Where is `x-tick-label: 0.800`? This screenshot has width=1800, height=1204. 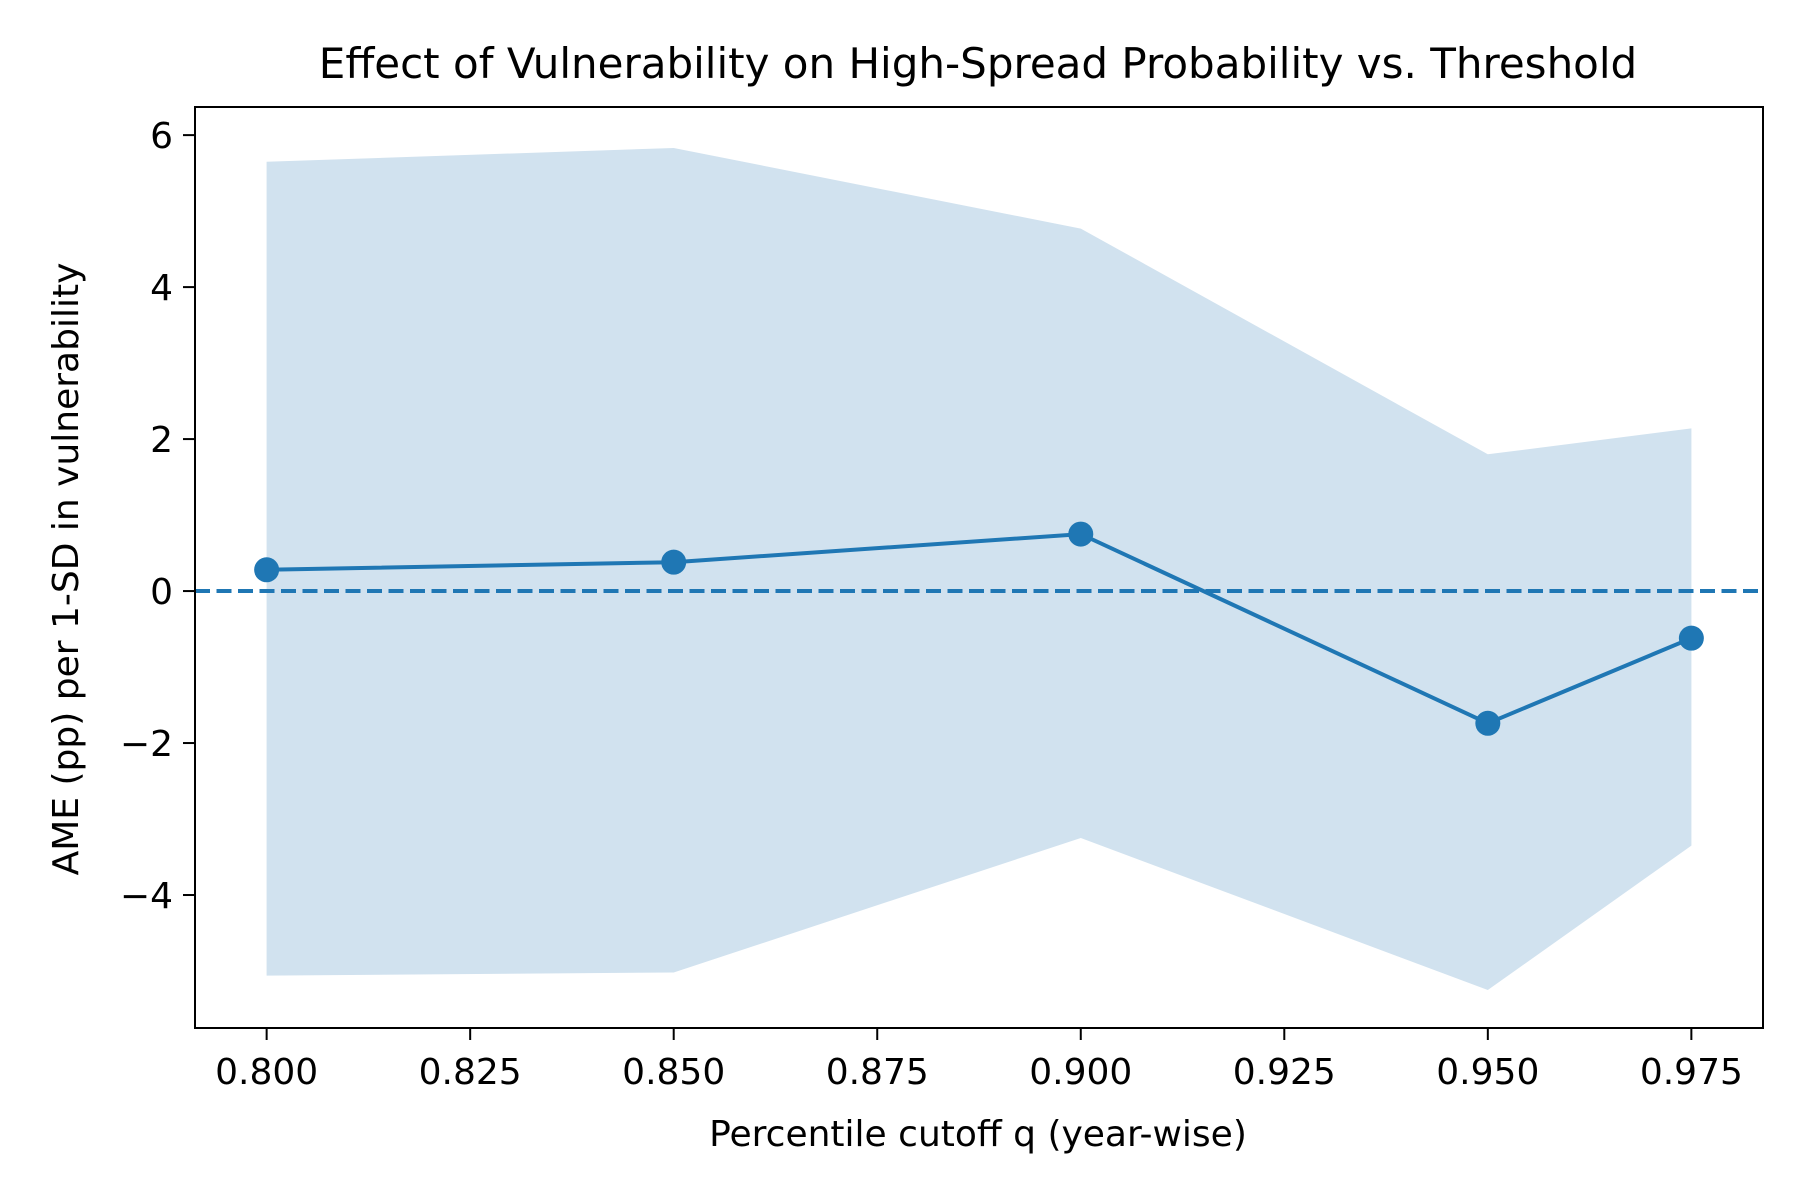 x-tick-label: 0.800 is located at coordinates (266, 1072).